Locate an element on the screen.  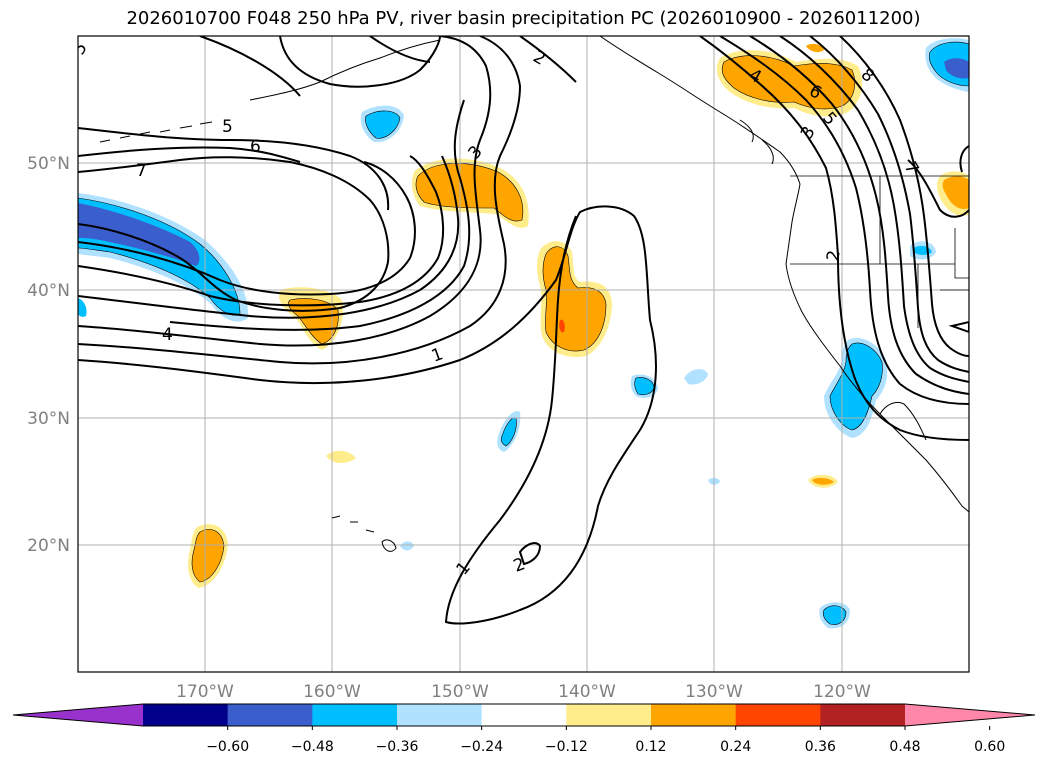
neg-region-e-mid is located at coordinates (644, 386).